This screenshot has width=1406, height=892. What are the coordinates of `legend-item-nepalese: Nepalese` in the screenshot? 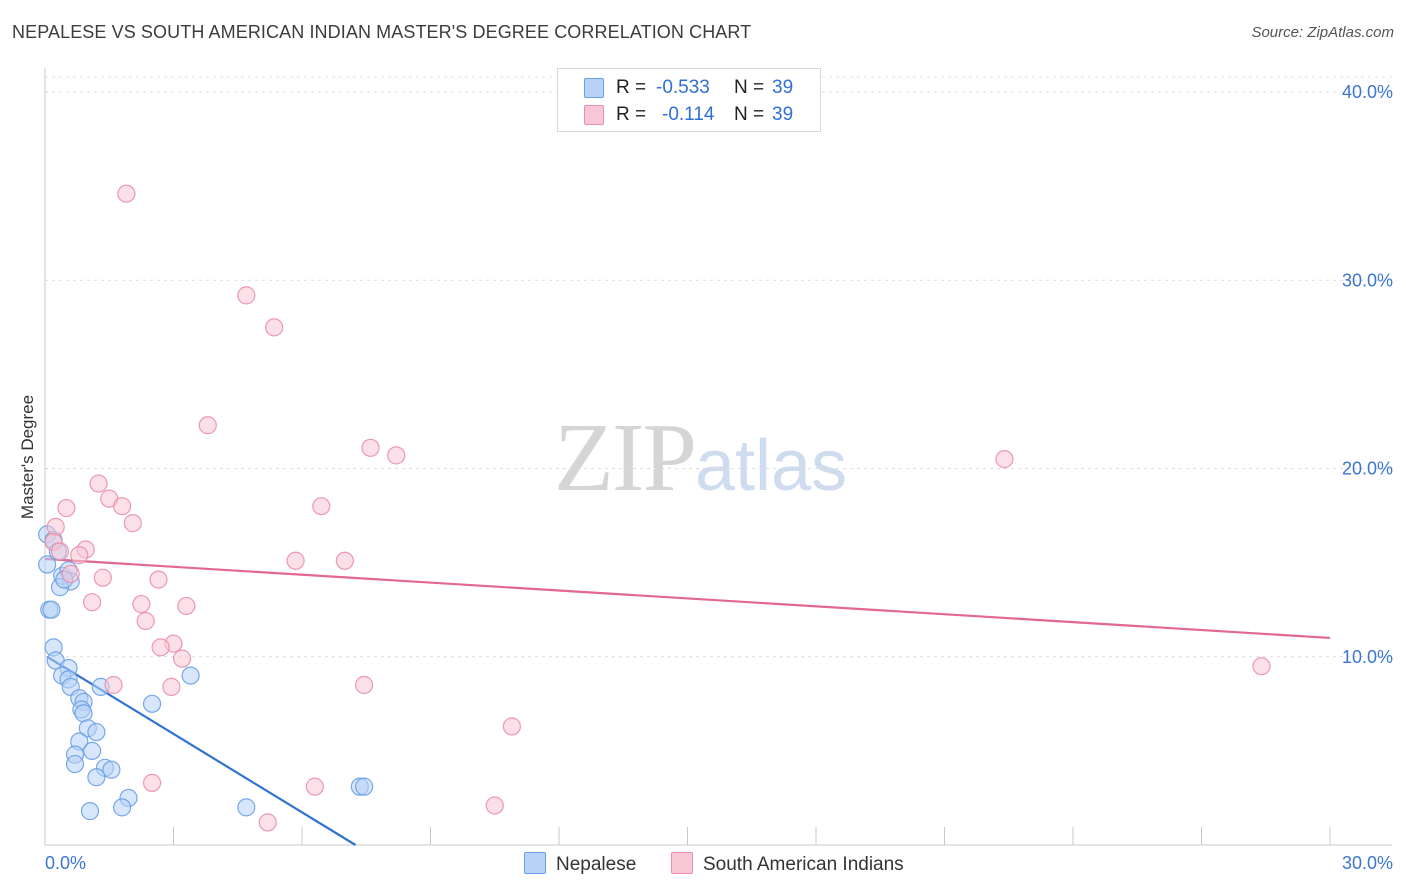 It's located at (580, 864).